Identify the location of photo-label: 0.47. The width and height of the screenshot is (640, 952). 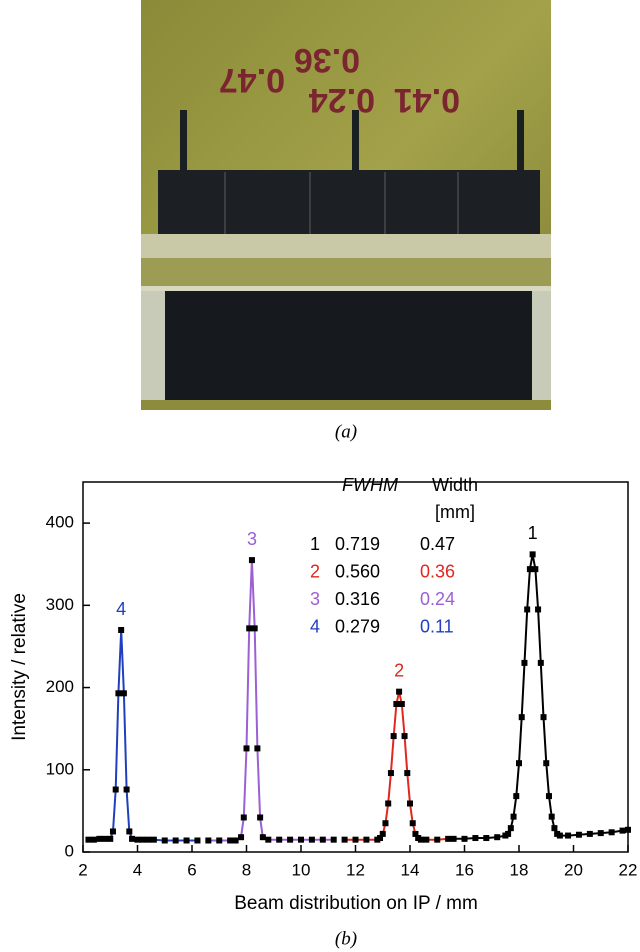
(252, 80).